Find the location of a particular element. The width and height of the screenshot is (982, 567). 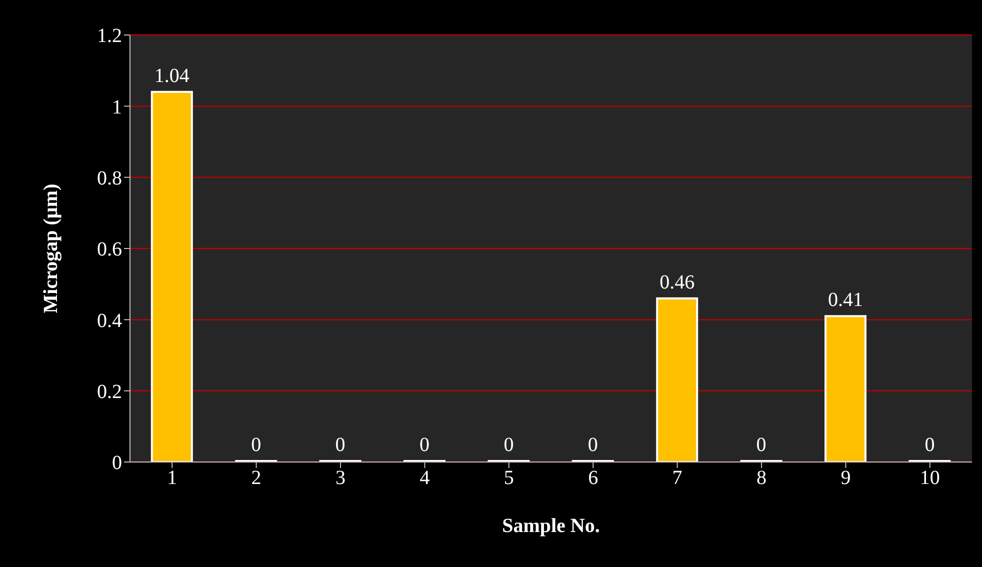

x-tick-label: 5 is located at coordinates (509, 478).